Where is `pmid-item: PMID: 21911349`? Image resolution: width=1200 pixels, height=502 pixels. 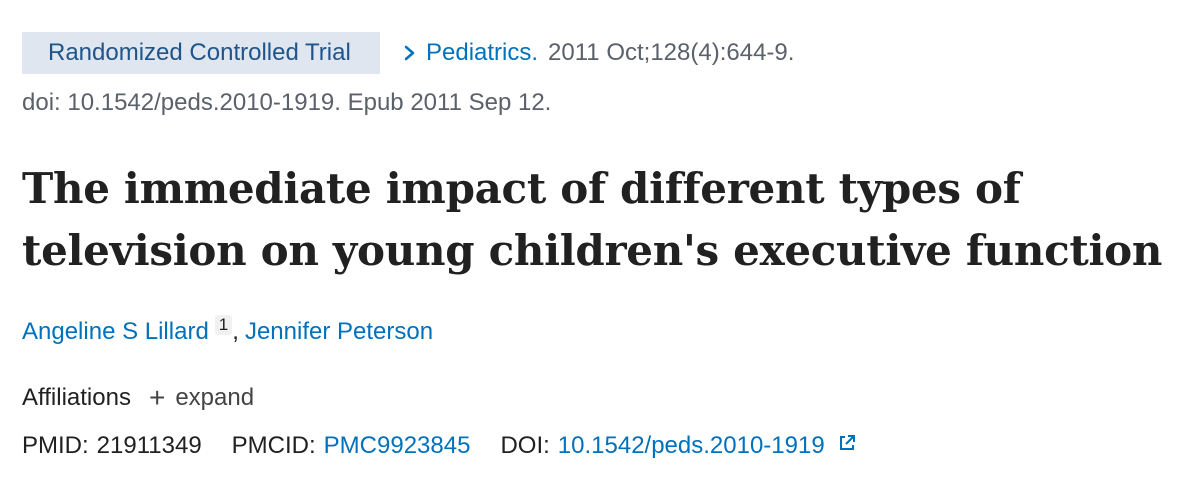
pmid-item: PMID: 21911349 is located at coordinates (112, 446).